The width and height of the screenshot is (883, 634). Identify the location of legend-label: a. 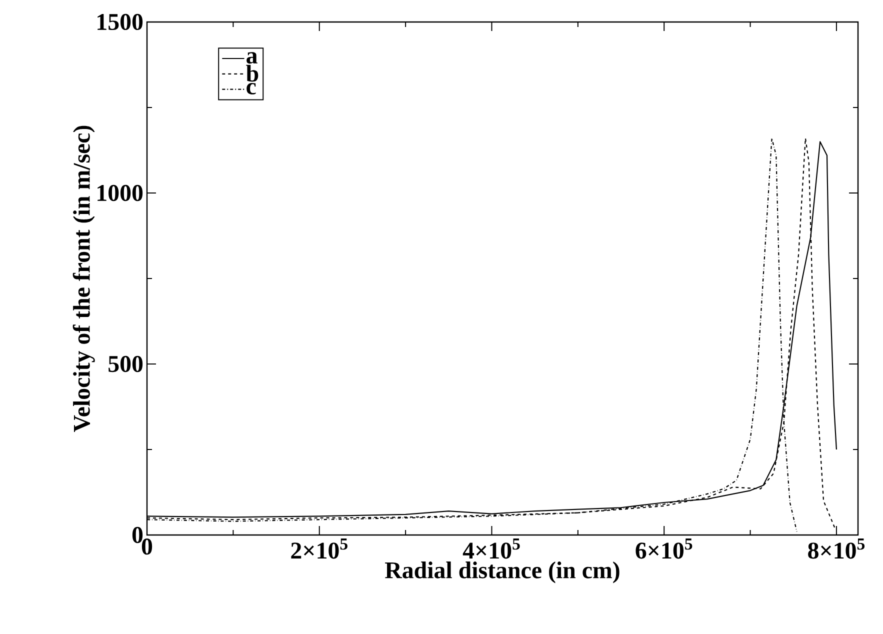
(252, 58).